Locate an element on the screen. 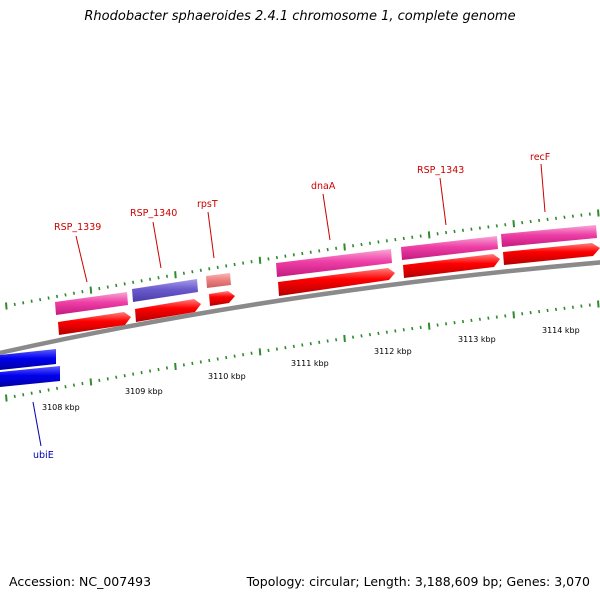  scale-label-3110: 3110 kbp is located at coordinates (227, 376).